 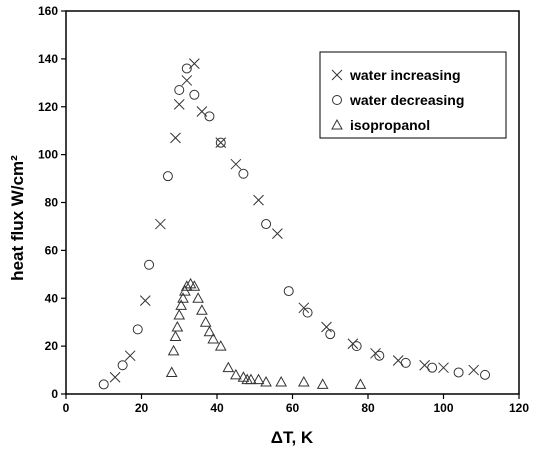 I want to click on y-tick-label: 160, so click(x=48, y=11).